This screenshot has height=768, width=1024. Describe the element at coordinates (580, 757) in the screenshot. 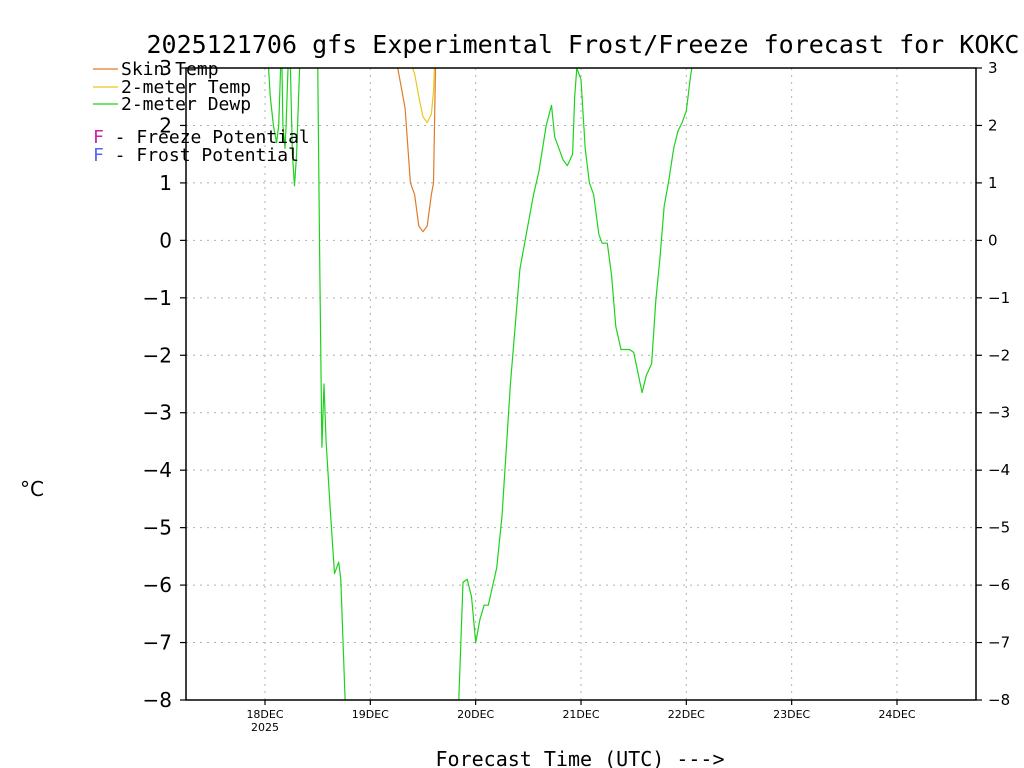

I see `x-axis-title: Forecast Time (UTC) --->` at that location.